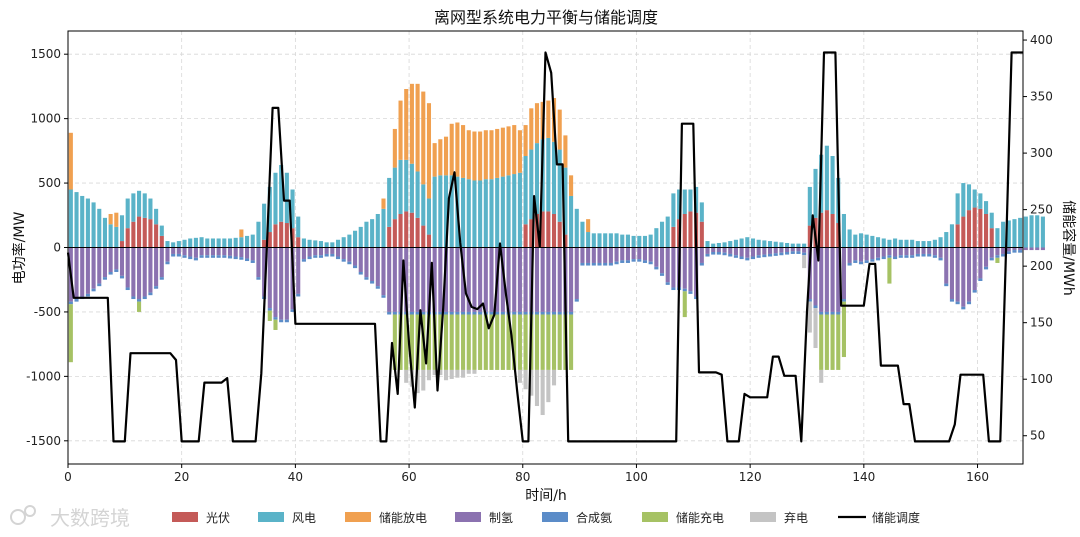 The width and height of the screenshot is (1080, 537). Describe the element at coordinates (763, 517) in the screenshot. I see `legend-swatch-curtail` at that location.